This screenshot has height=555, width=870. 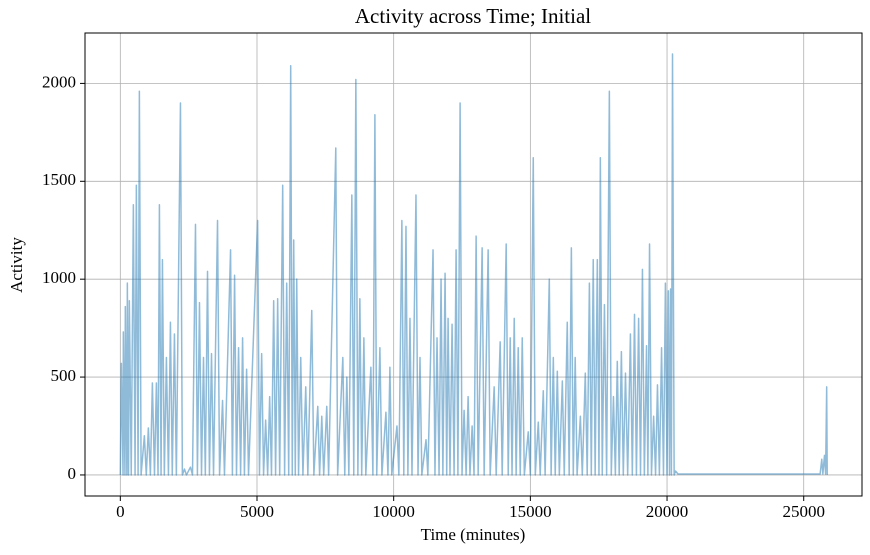 What do you see at coordinates (803, 511) in the screenshot?
I see `x-tick-label: 25000` at bounding box center [803, 511].